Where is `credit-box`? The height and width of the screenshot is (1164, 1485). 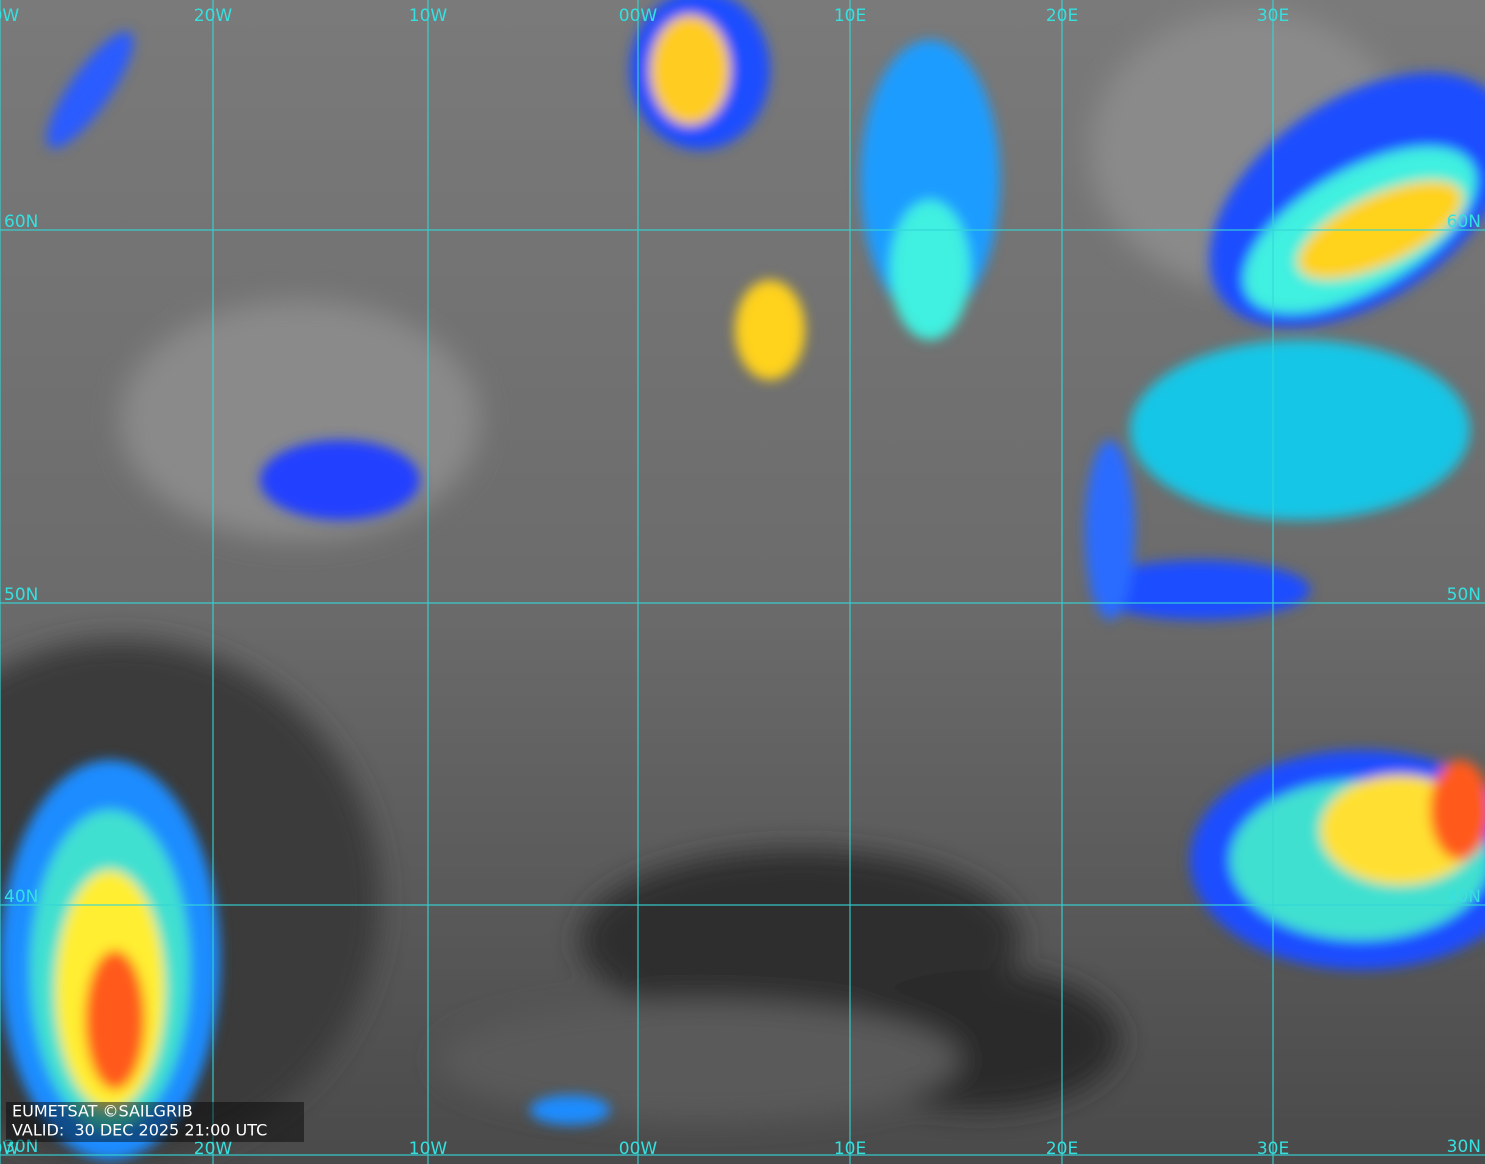
credit-box is located at coordinates (155, 1122).